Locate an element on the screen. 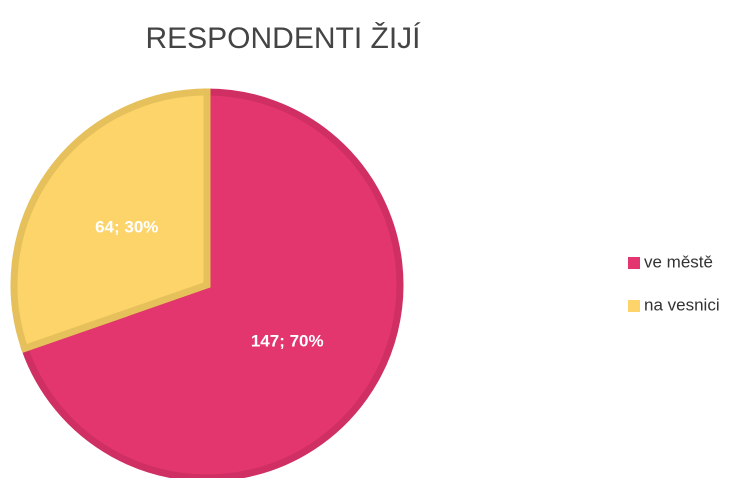 This screenshot has height=478, width=743. legend-label: ve městě is located at coordinates (678, 261).